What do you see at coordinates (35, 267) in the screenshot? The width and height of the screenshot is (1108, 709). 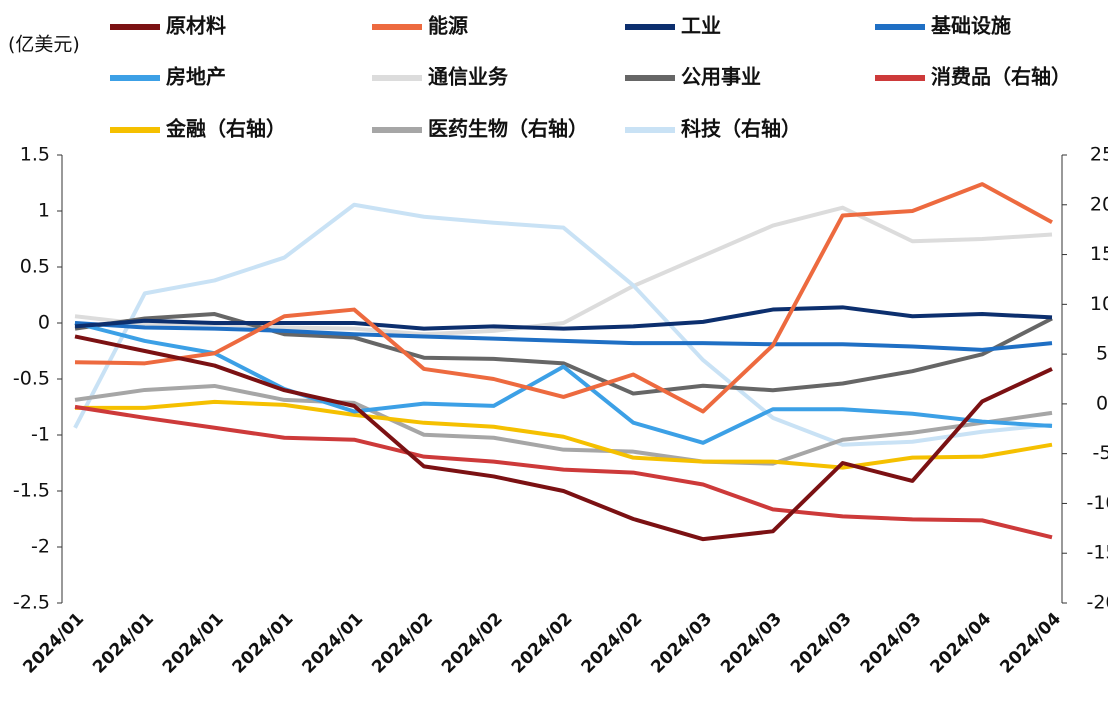 I see `y-tick-label: 0.5` at bounding box center [35, 267].